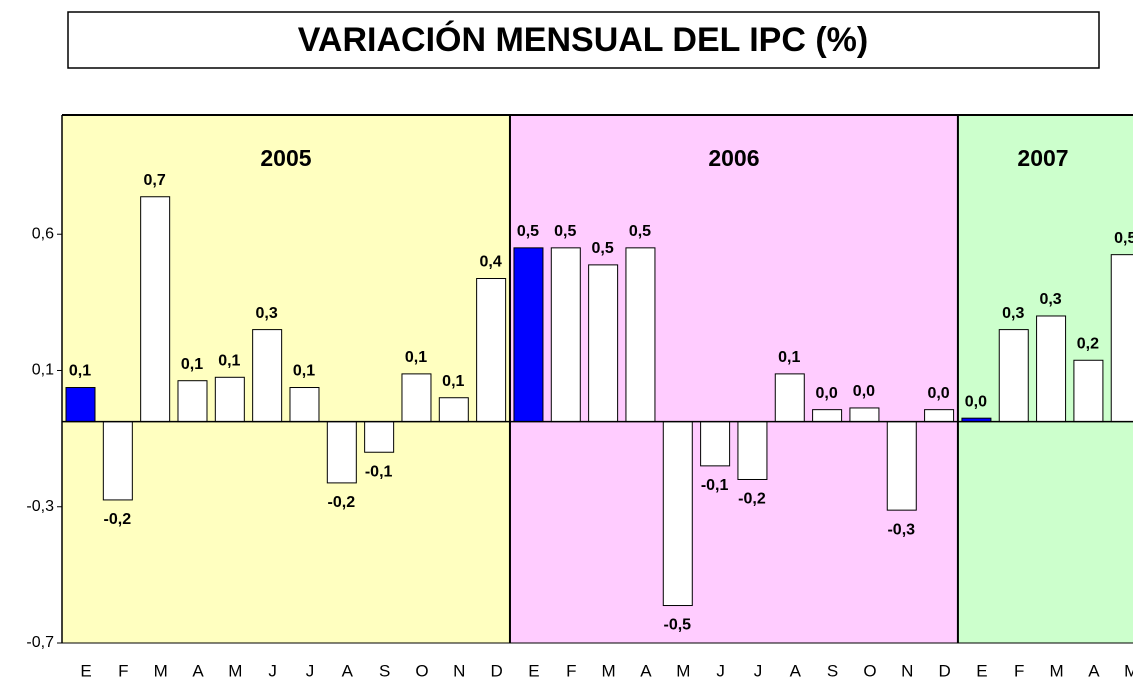  Describe the element at coordinates (155, 180) in the screenshot. I see `value-label: 0,7` at that location.